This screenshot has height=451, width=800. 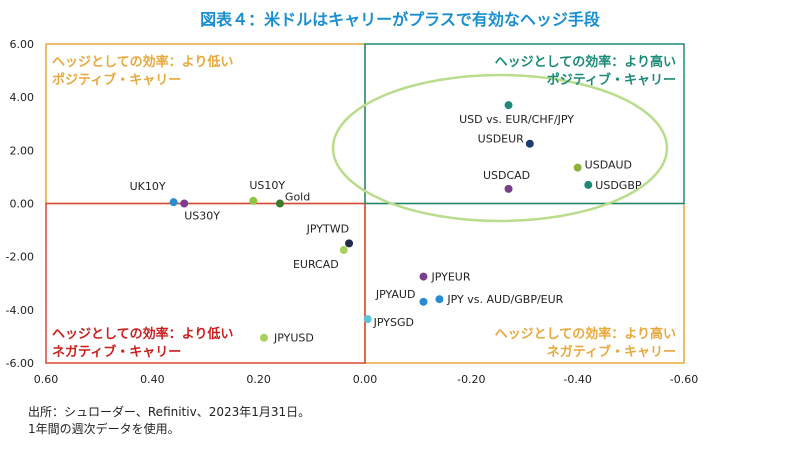 I want to click on x-tick-label: 0.40, so click(x=152, y=379).